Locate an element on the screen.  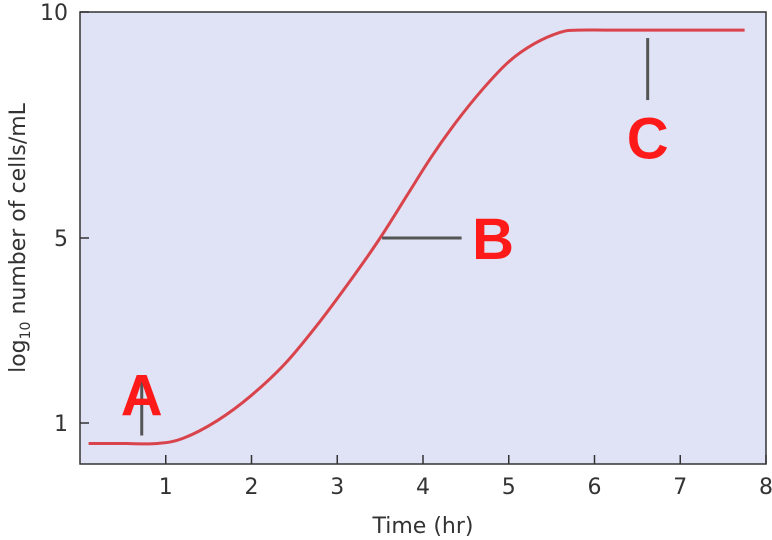
x-tick-label-4: 4 is located at coordinates (423, 487).